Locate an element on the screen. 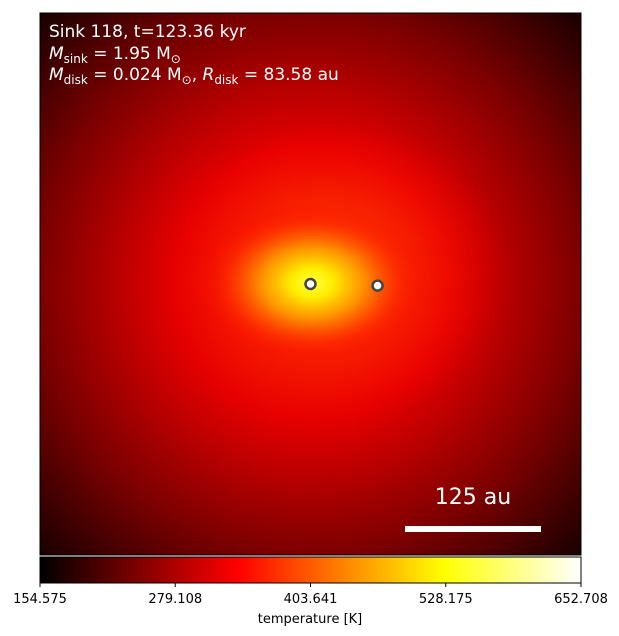 The width and height of the screenshot is (619, 636). annotation-mdisk-symbol: M is located at coordinates (56, 75).